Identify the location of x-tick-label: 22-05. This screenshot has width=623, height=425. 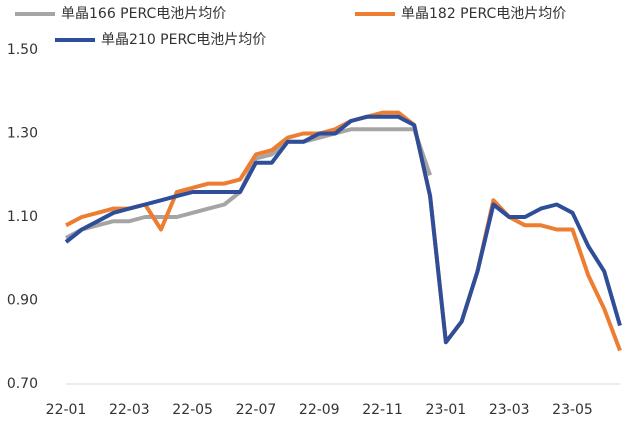
(192, 410).